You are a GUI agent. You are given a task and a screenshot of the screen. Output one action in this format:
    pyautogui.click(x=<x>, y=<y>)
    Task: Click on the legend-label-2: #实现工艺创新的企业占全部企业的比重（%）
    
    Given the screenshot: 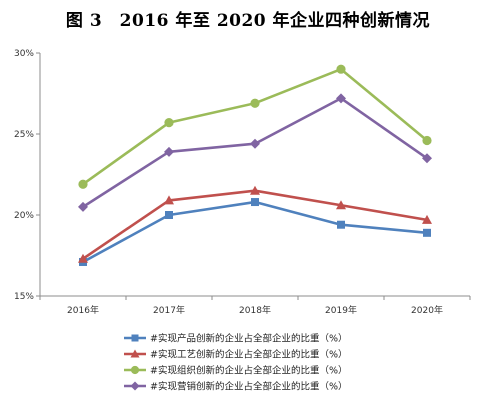 What is the action you would take?
    pyautogui.click(x=249, y=355)
    